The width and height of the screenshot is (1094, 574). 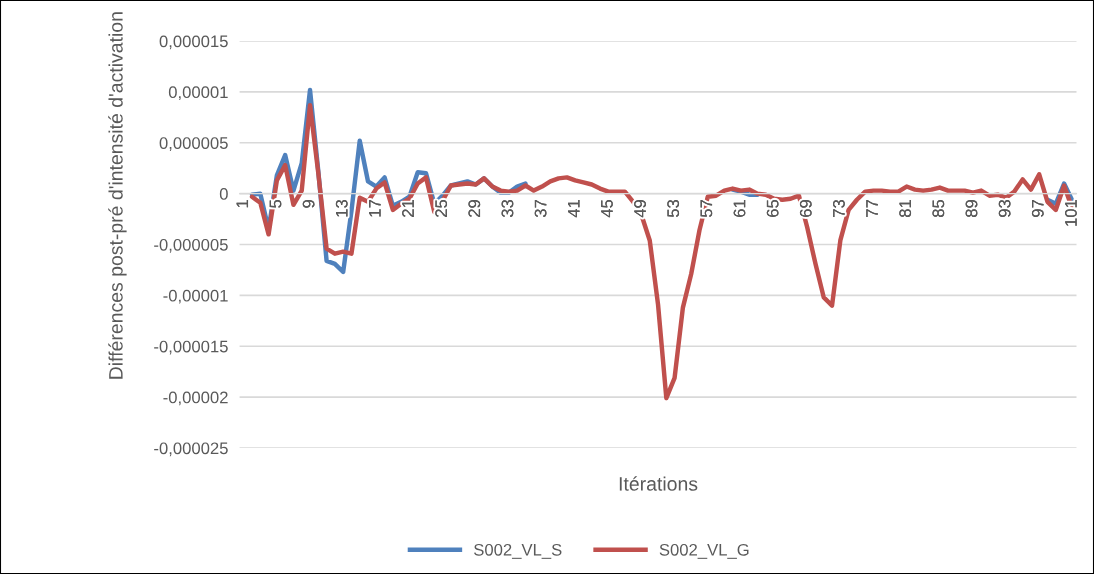 I want to click on x-tick-label: 29, so click(x=474, y=208).